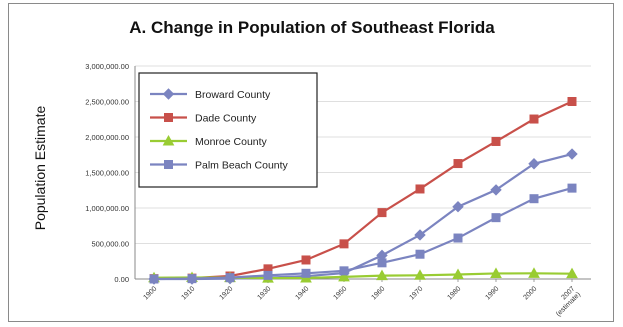 Image resolution: width=623 pixels, height=327 pixels. Describe the element at coordinates (168, 140) in the screenshot. I see `legend-marker-monroe-county` at that location.